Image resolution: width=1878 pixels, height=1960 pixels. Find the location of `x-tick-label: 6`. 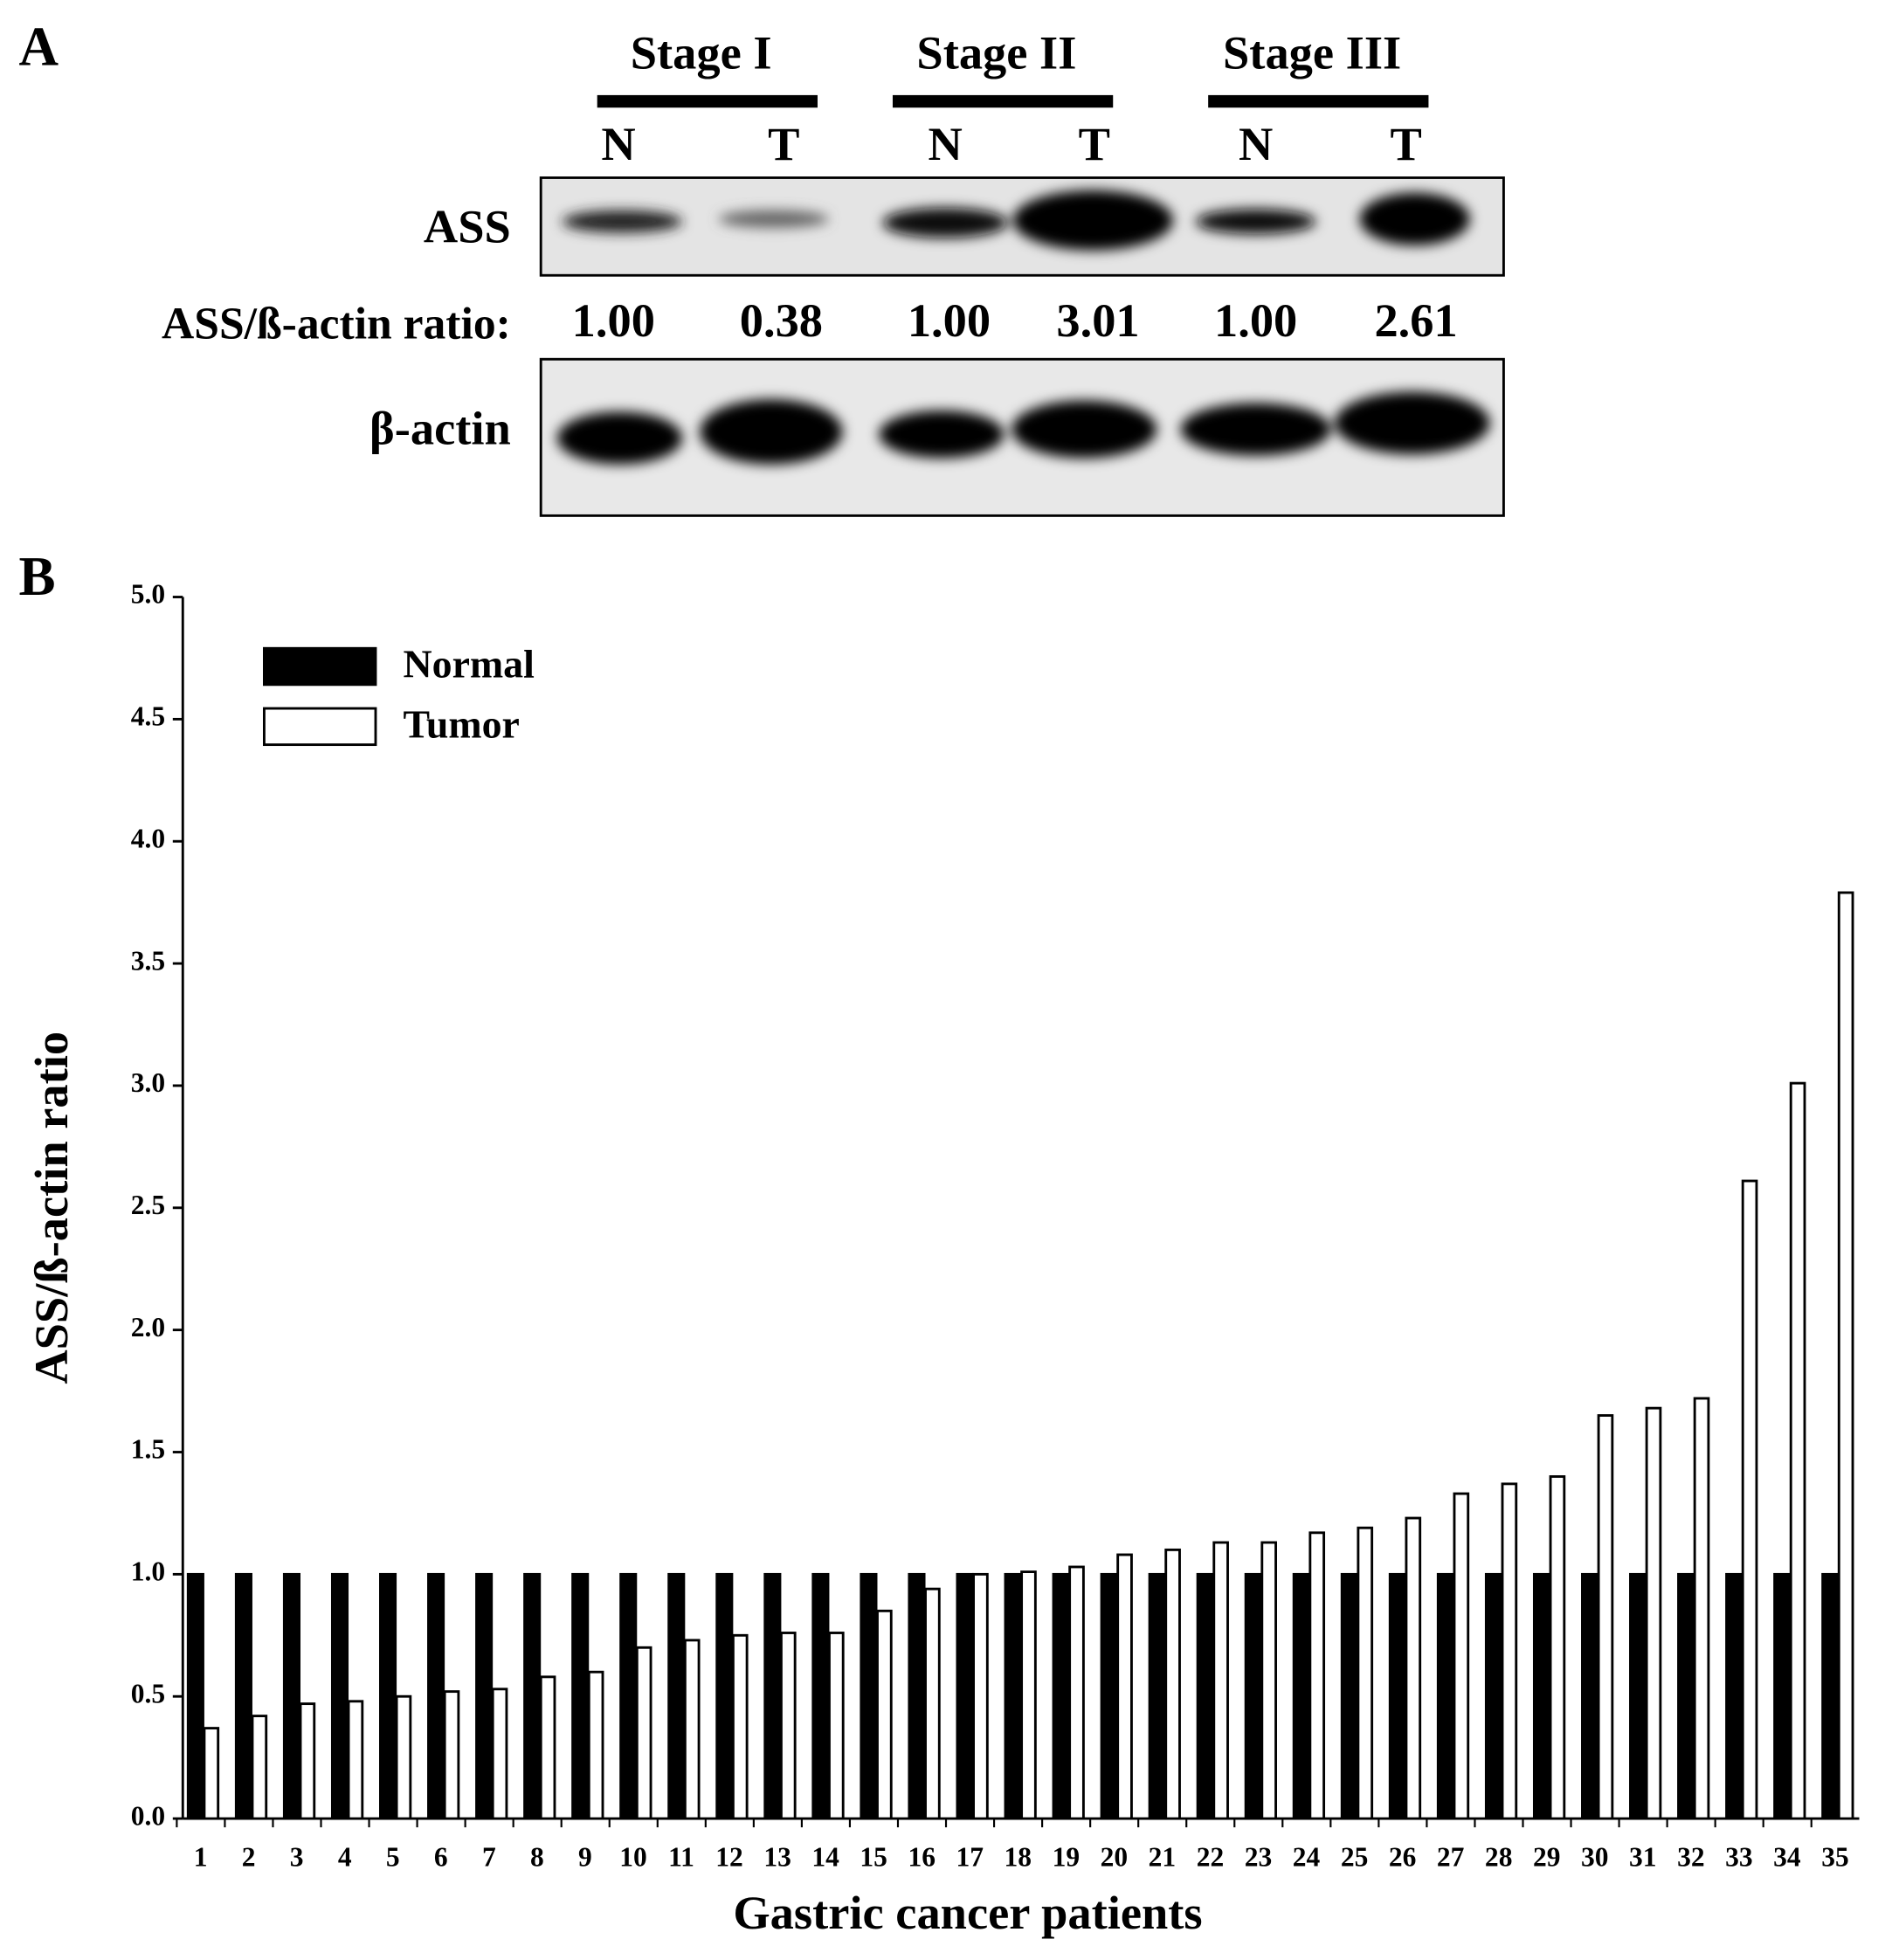

x-tick-label: 6 is located at coordinates (441, 1857).